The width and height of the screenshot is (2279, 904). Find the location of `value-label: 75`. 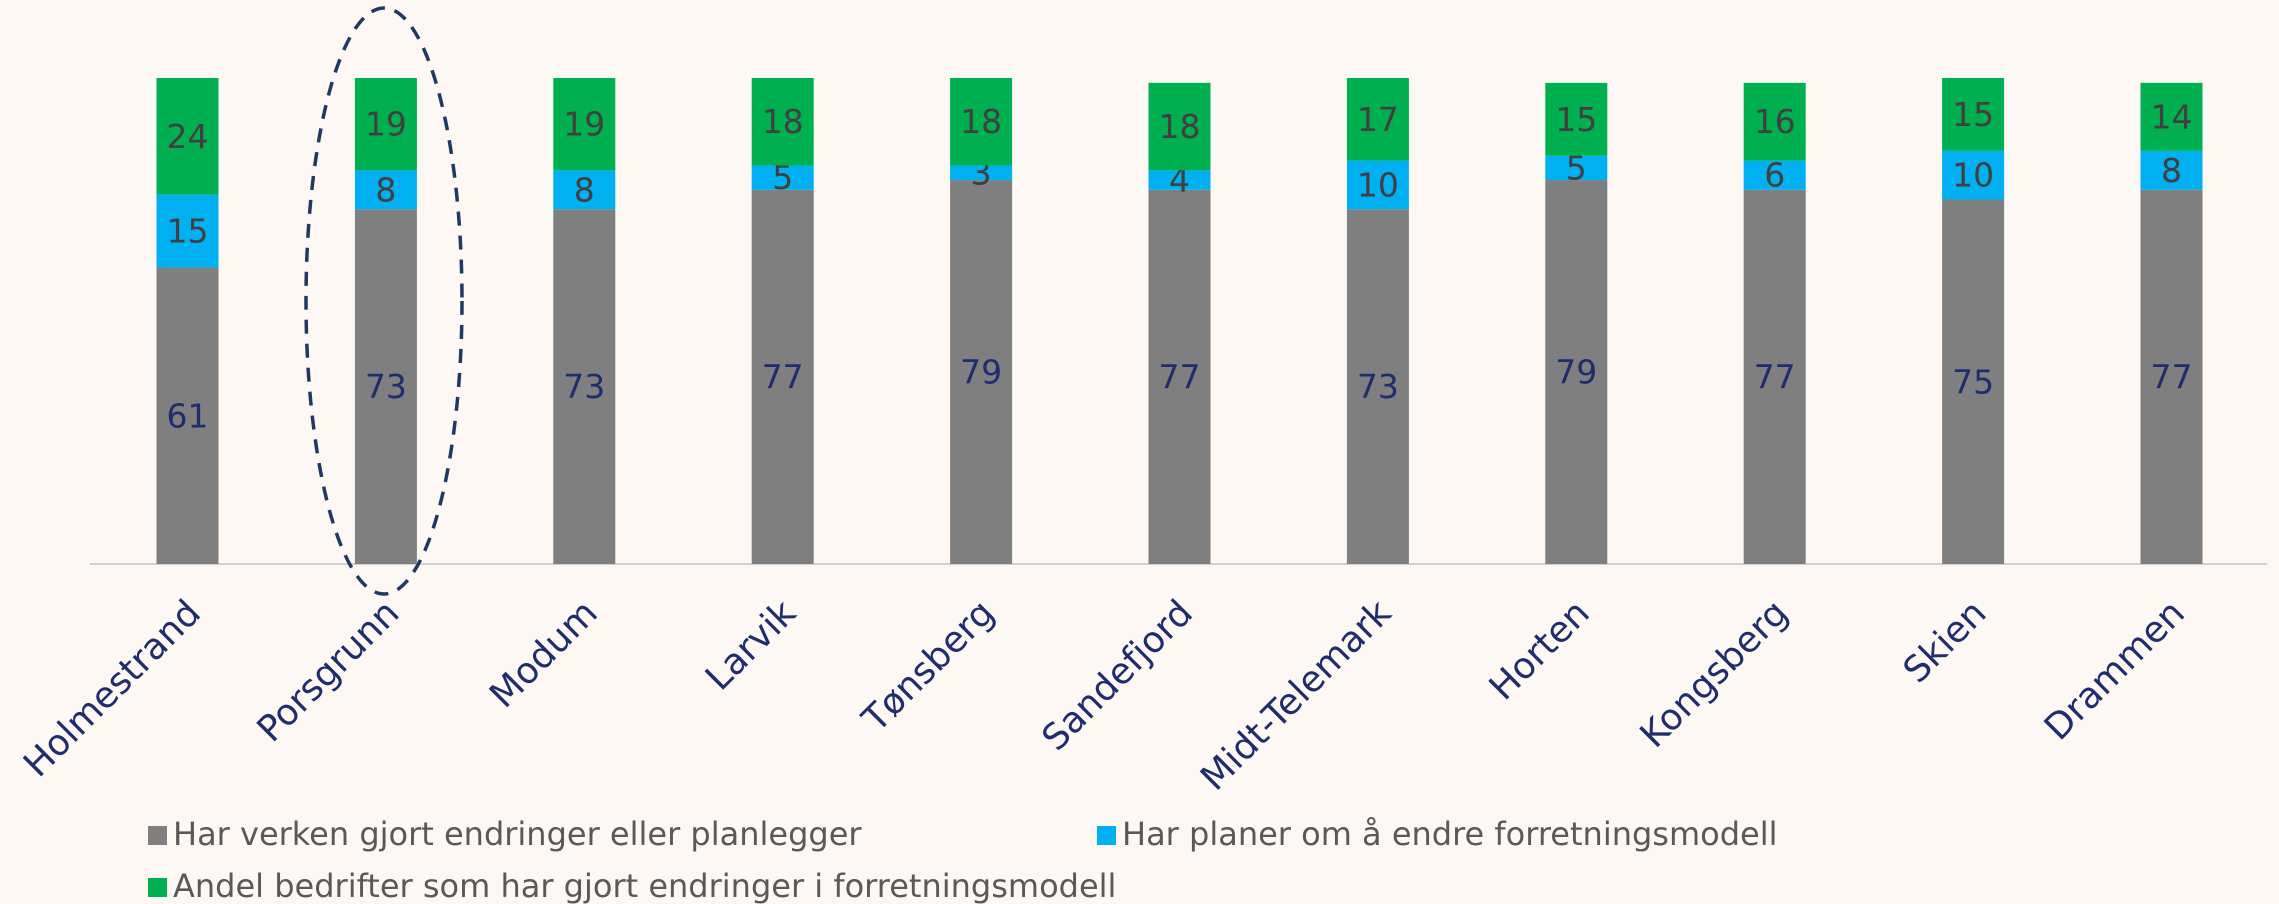

value-label: 75 is located at coordinates (1973, 381).